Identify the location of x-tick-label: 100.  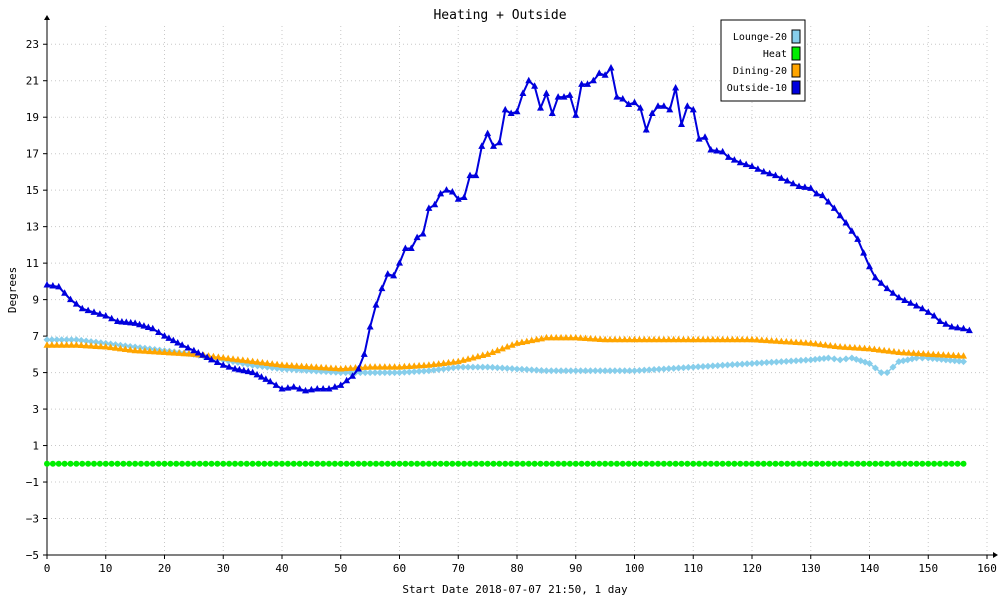
(635, 568).